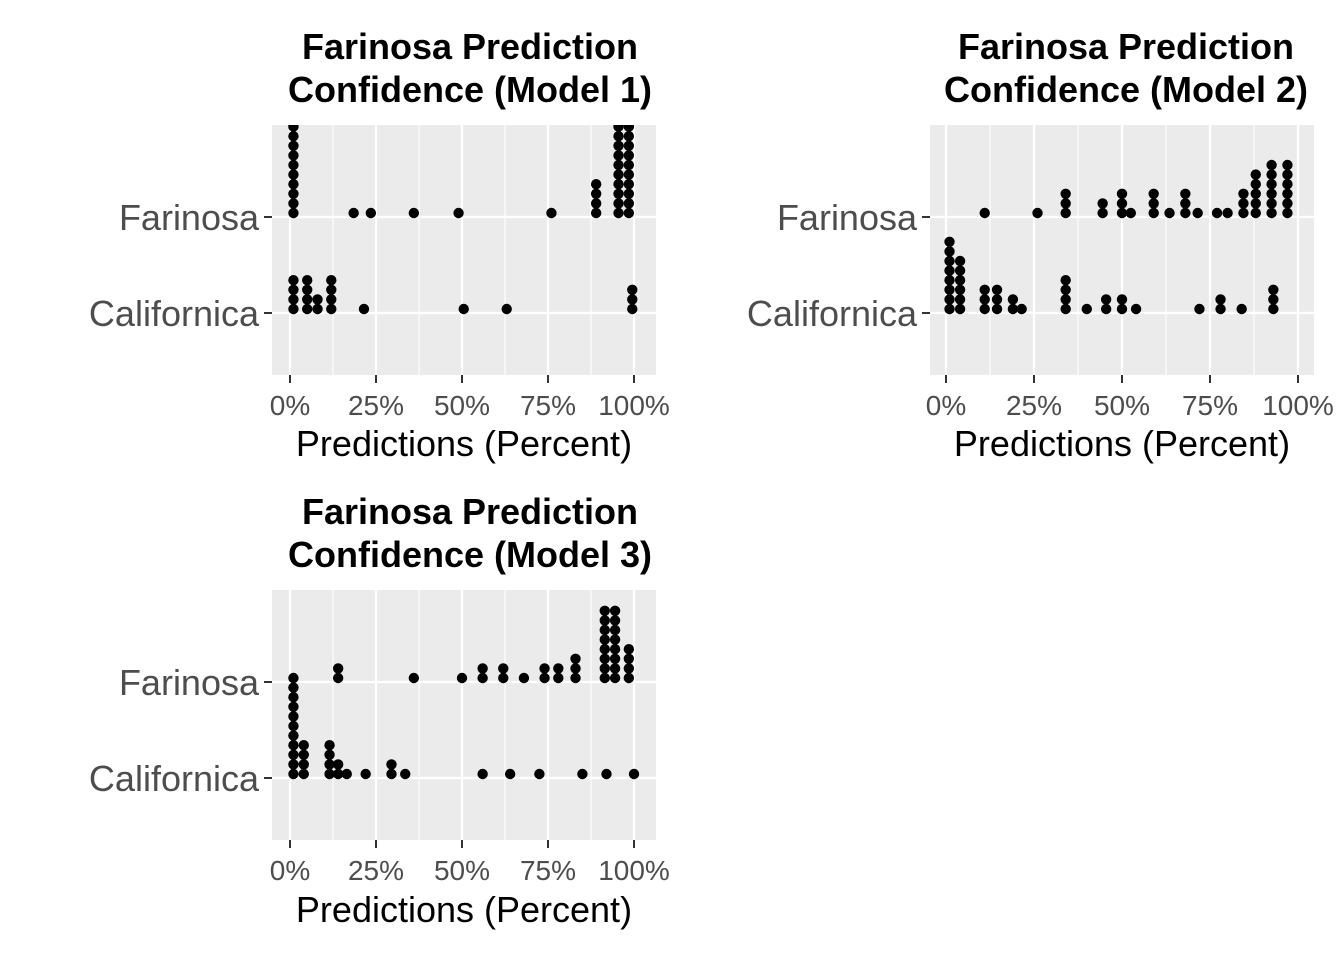 The width and height of the screenshot is (1344, 965). What do you see at coordinates (464, 443) in the screenshot?
I see `x-axis-label: Predictions (Percent)` at bounding box center [464, 443].